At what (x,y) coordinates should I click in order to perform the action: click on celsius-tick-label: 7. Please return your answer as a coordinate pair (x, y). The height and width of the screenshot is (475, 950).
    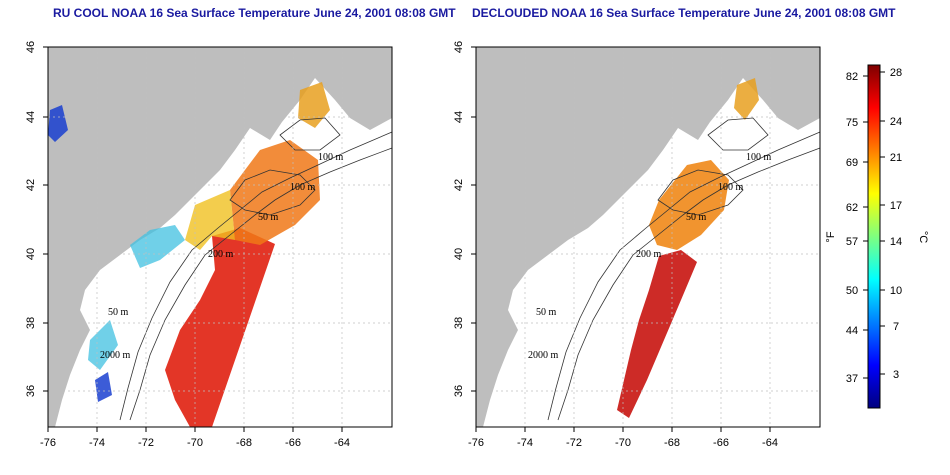
    Looking at the image, I should click on (896, 327).